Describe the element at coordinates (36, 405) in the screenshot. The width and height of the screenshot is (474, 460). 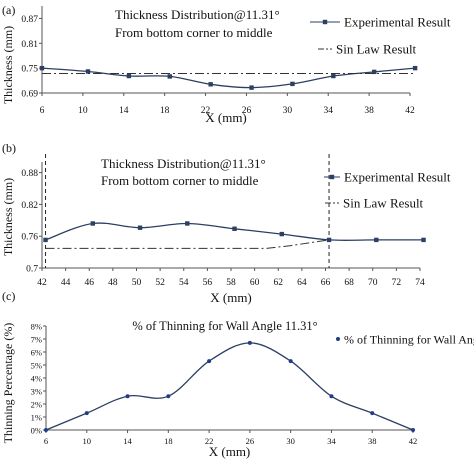
I see `y-tick-label: 2%` at that location.